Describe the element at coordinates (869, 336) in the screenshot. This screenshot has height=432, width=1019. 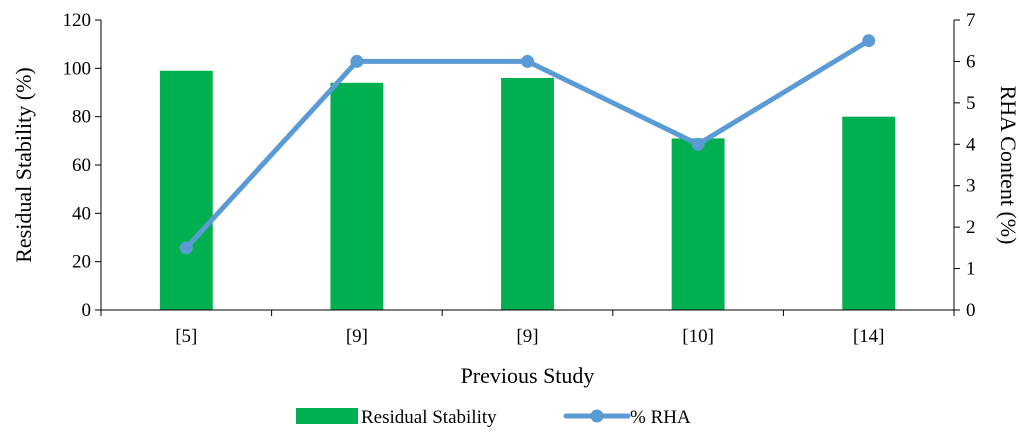
I see `x-tick-label: [14]` at that location.